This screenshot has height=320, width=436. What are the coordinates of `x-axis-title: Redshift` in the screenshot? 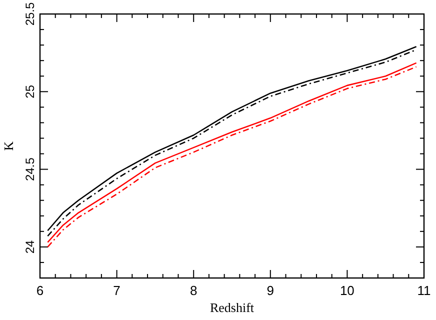 It's located at (232, 307).